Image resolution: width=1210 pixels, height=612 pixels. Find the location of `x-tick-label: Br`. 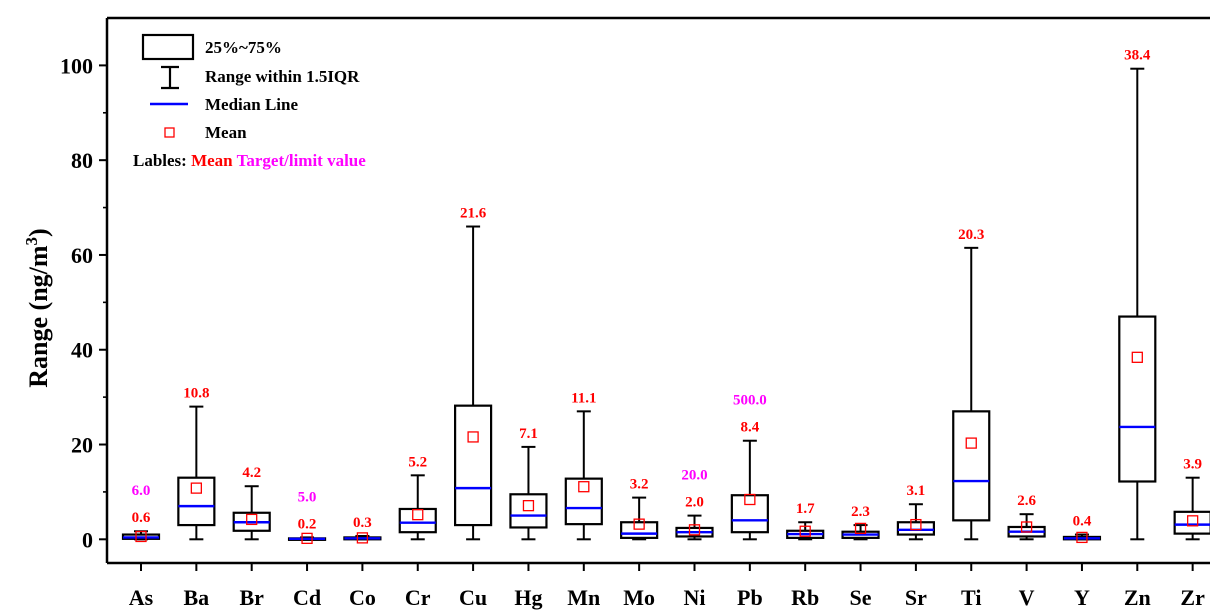

x-tick-label: Br is located at coordinates (251, 597).